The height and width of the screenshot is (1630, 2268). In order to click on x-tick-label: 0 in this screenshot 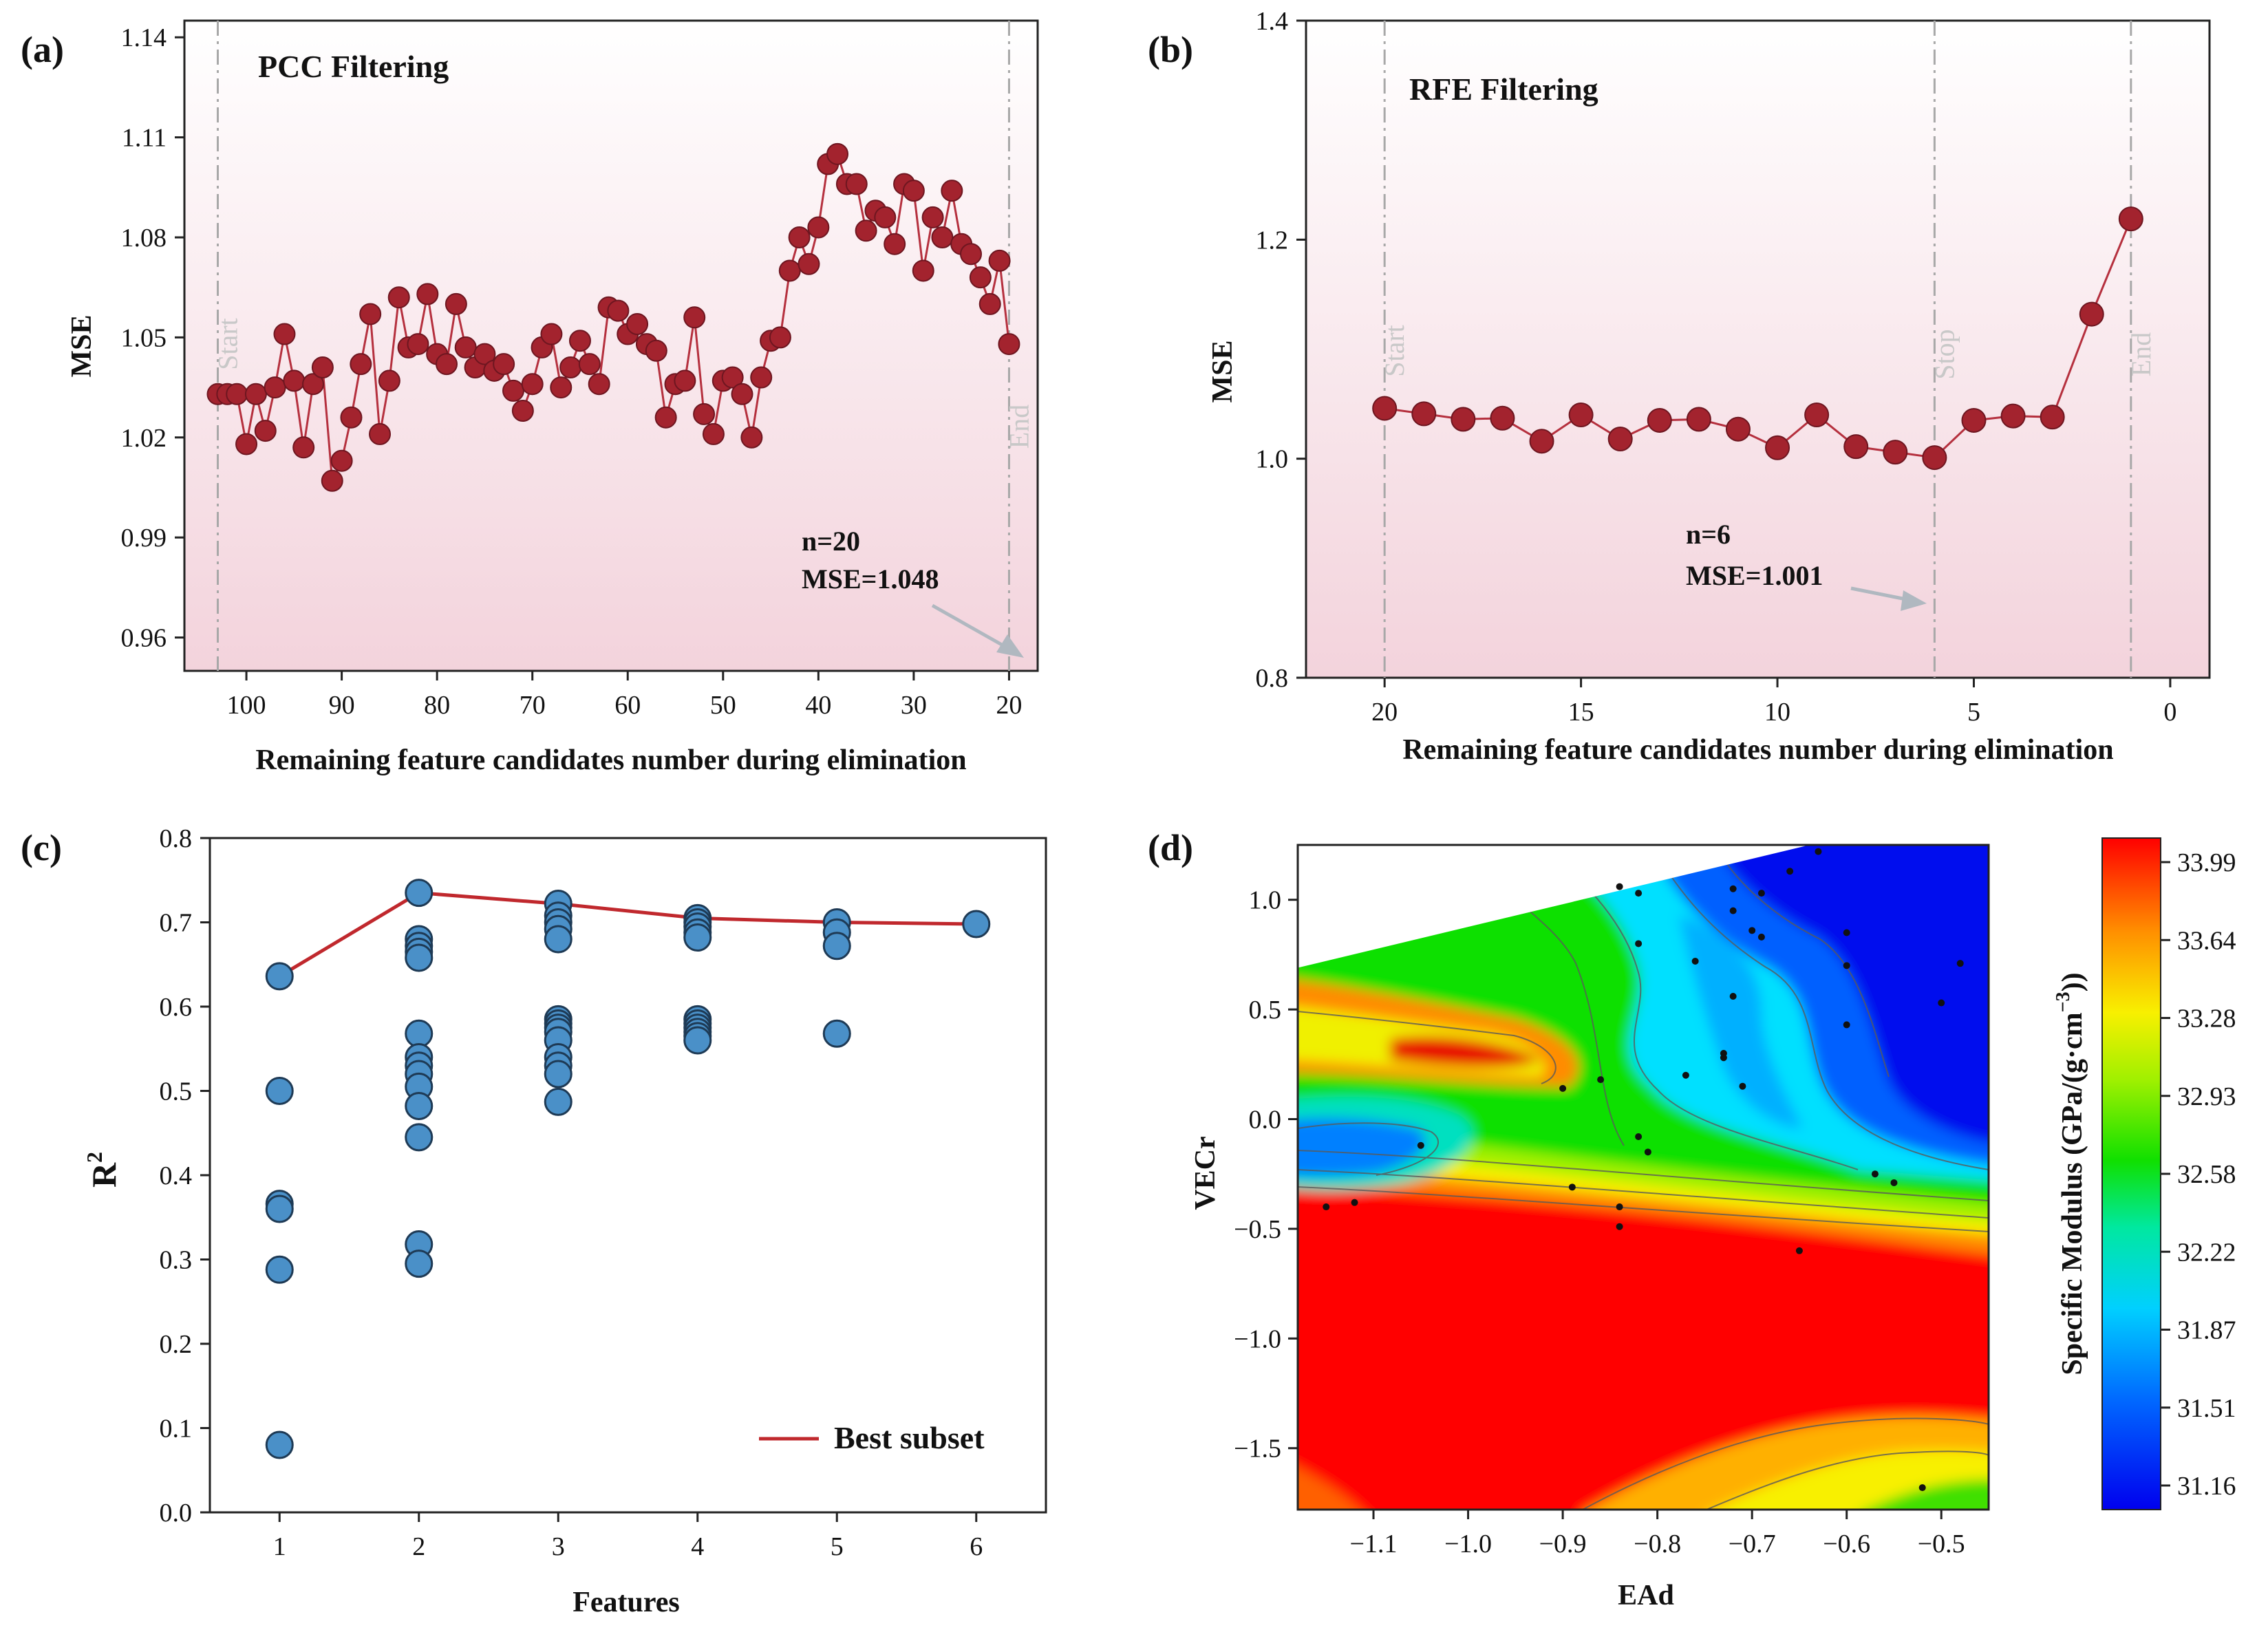, I will do `click(2169, 712)`.